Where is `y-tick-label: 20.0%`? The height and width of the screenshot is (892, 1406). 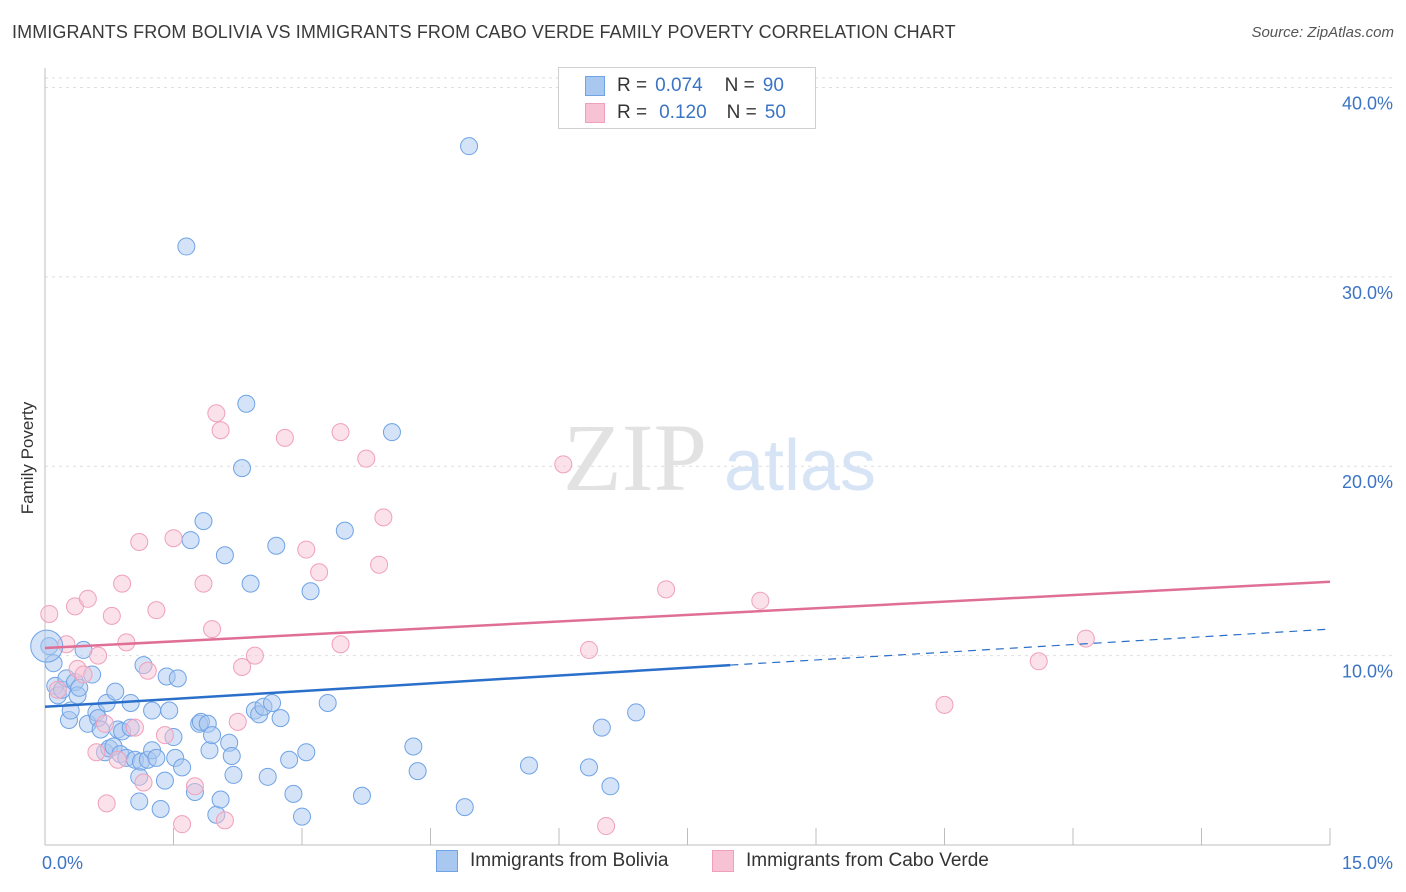 y-tick-label: 20.0% is located at coordinates (1367, 482).